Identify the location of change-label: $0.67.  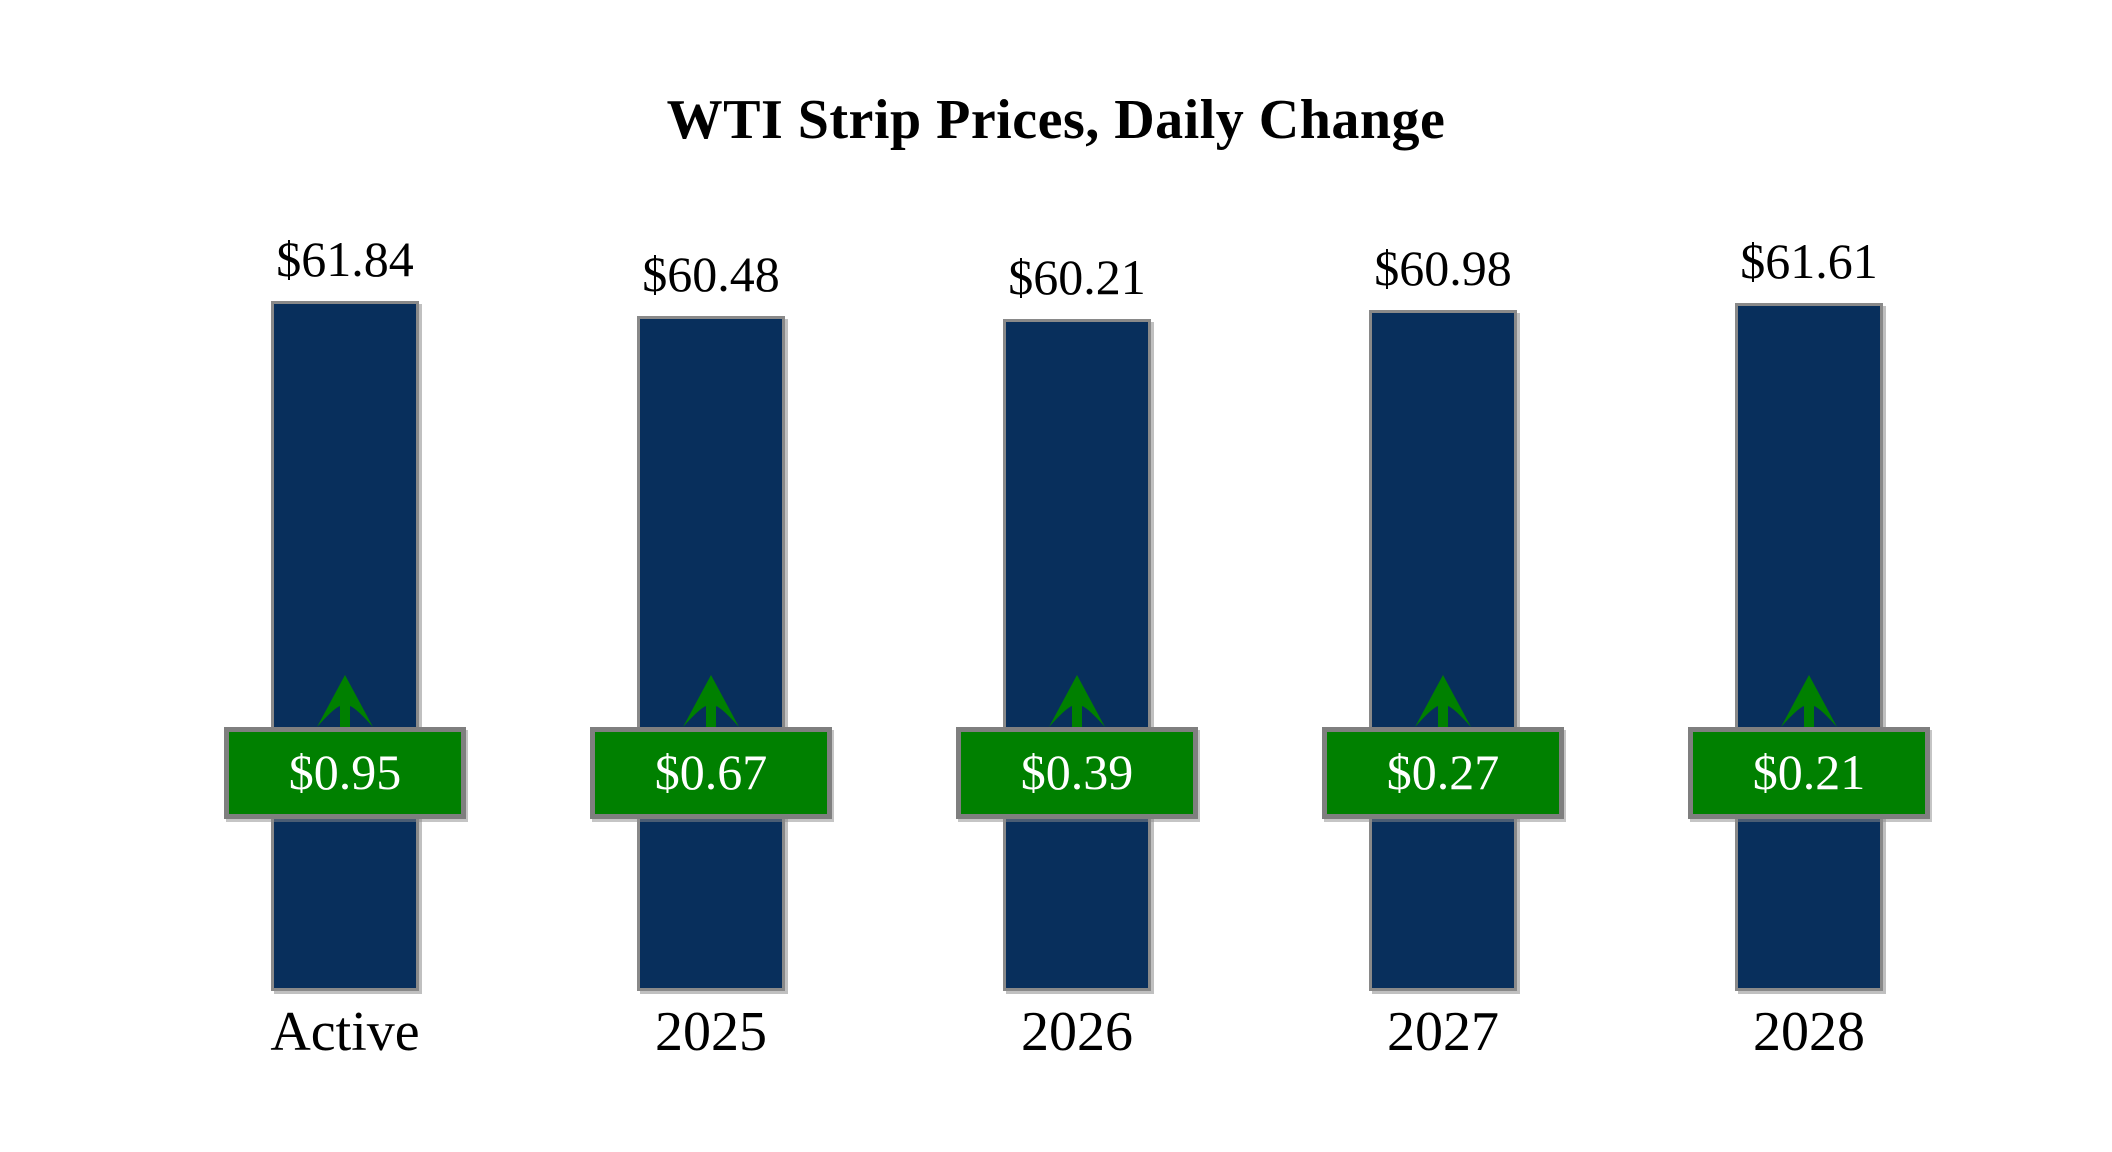
(711, 772).